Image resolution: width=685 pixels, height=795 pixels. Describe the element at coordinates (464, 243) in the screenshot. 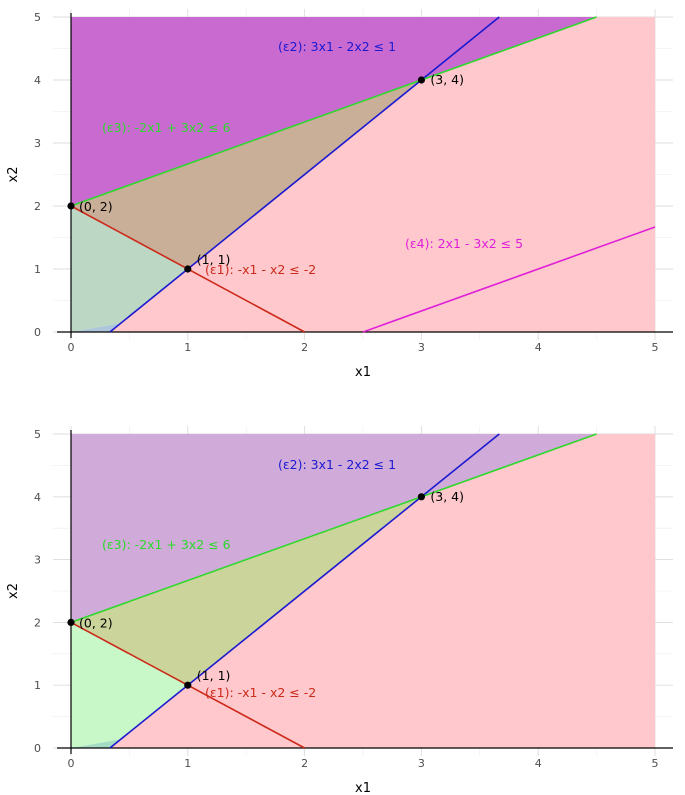

I see `constraint-label-e4: (ε4): 2x1 - 3x2 ≤ 5` at that location.